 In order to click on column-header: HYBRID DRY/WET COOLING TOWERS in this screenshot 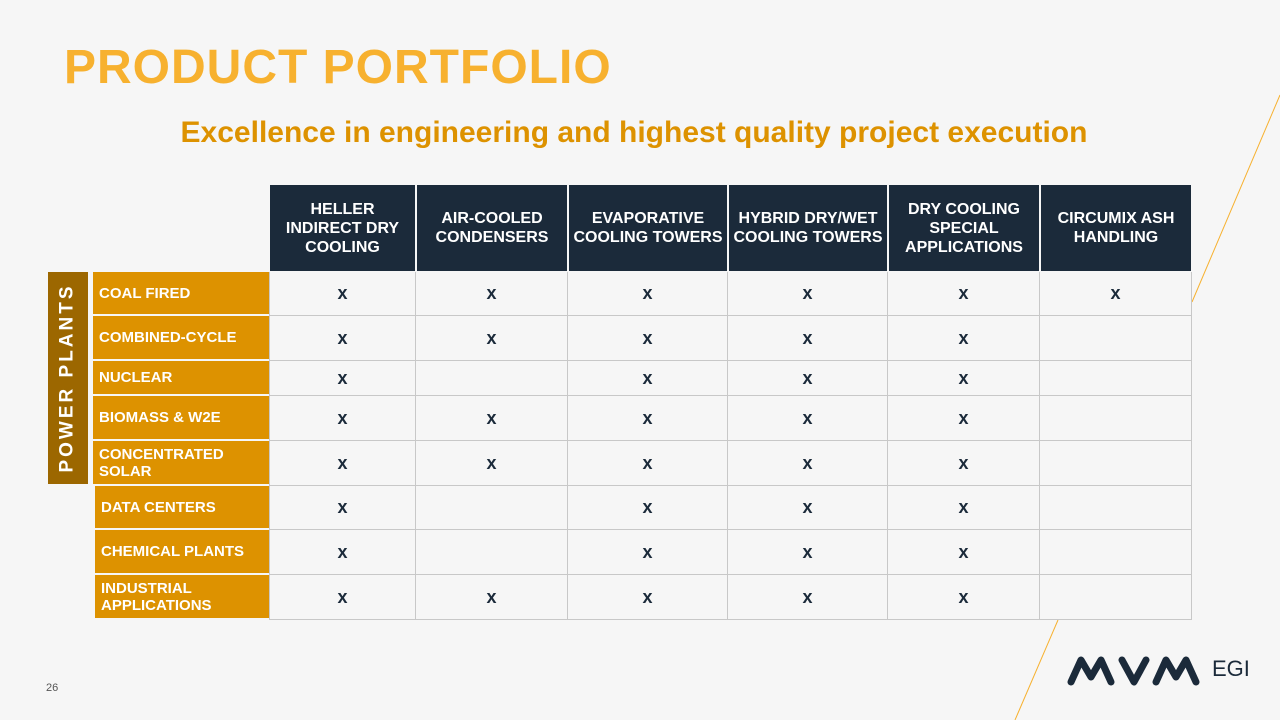, I will do `click(808, 228)`.